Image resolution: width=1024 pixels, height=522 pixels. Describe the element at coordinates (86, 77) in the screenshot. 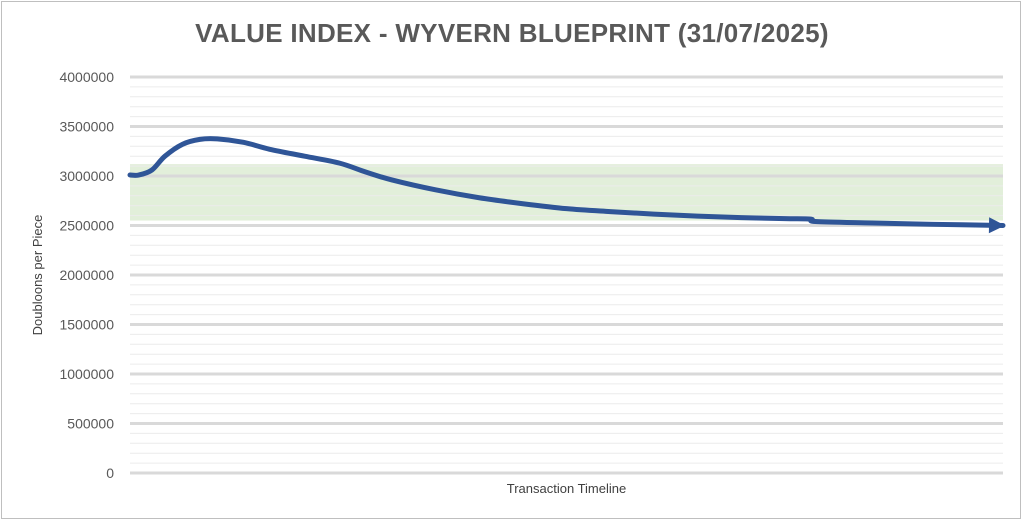

I see `y-tick-label: 4000000` at that location.